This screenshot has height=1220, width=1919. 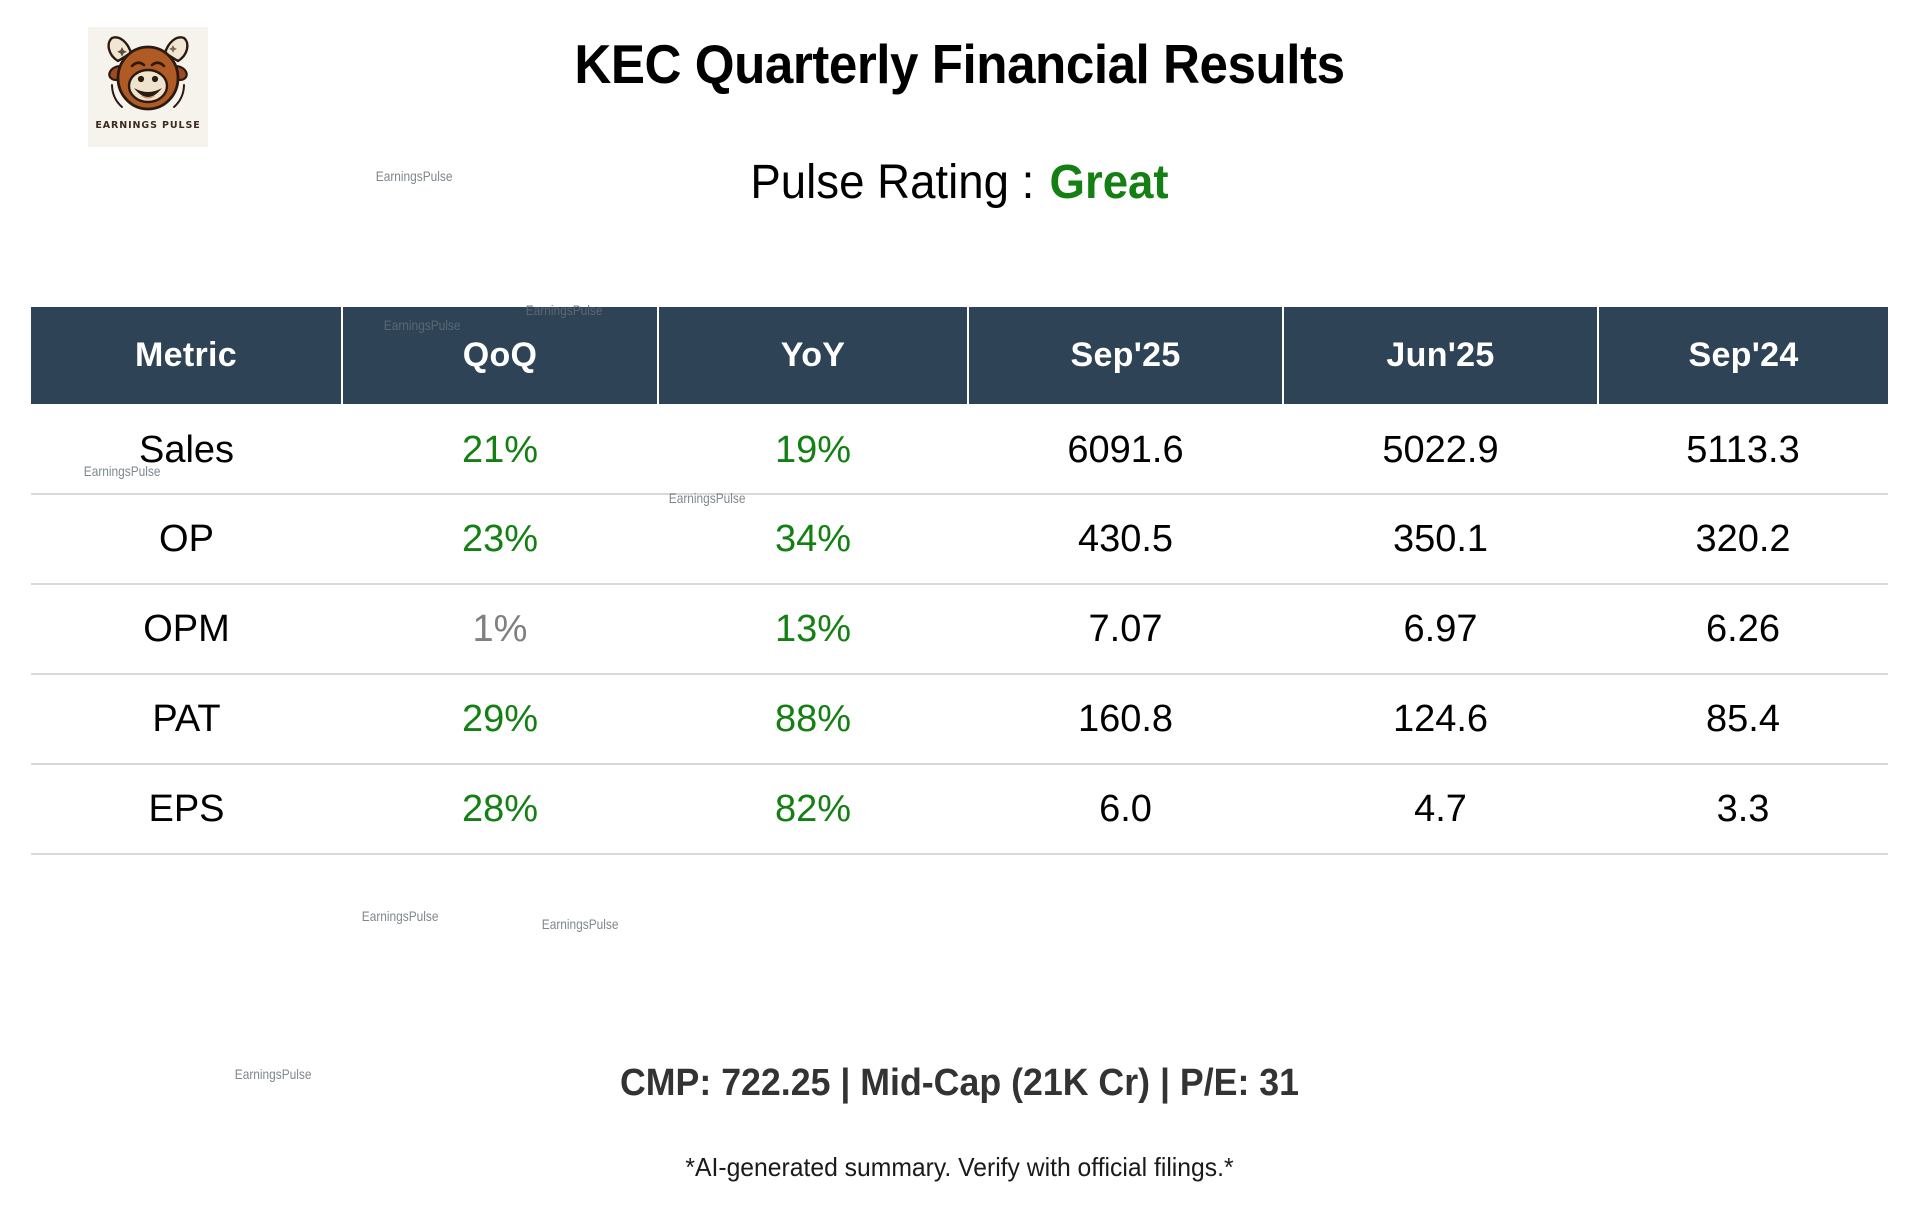 What do you see at coordinates (1441, 355) in the screenshot?
I see `column-header-jun25: Jun'25` at bounding box center [1441, 355].